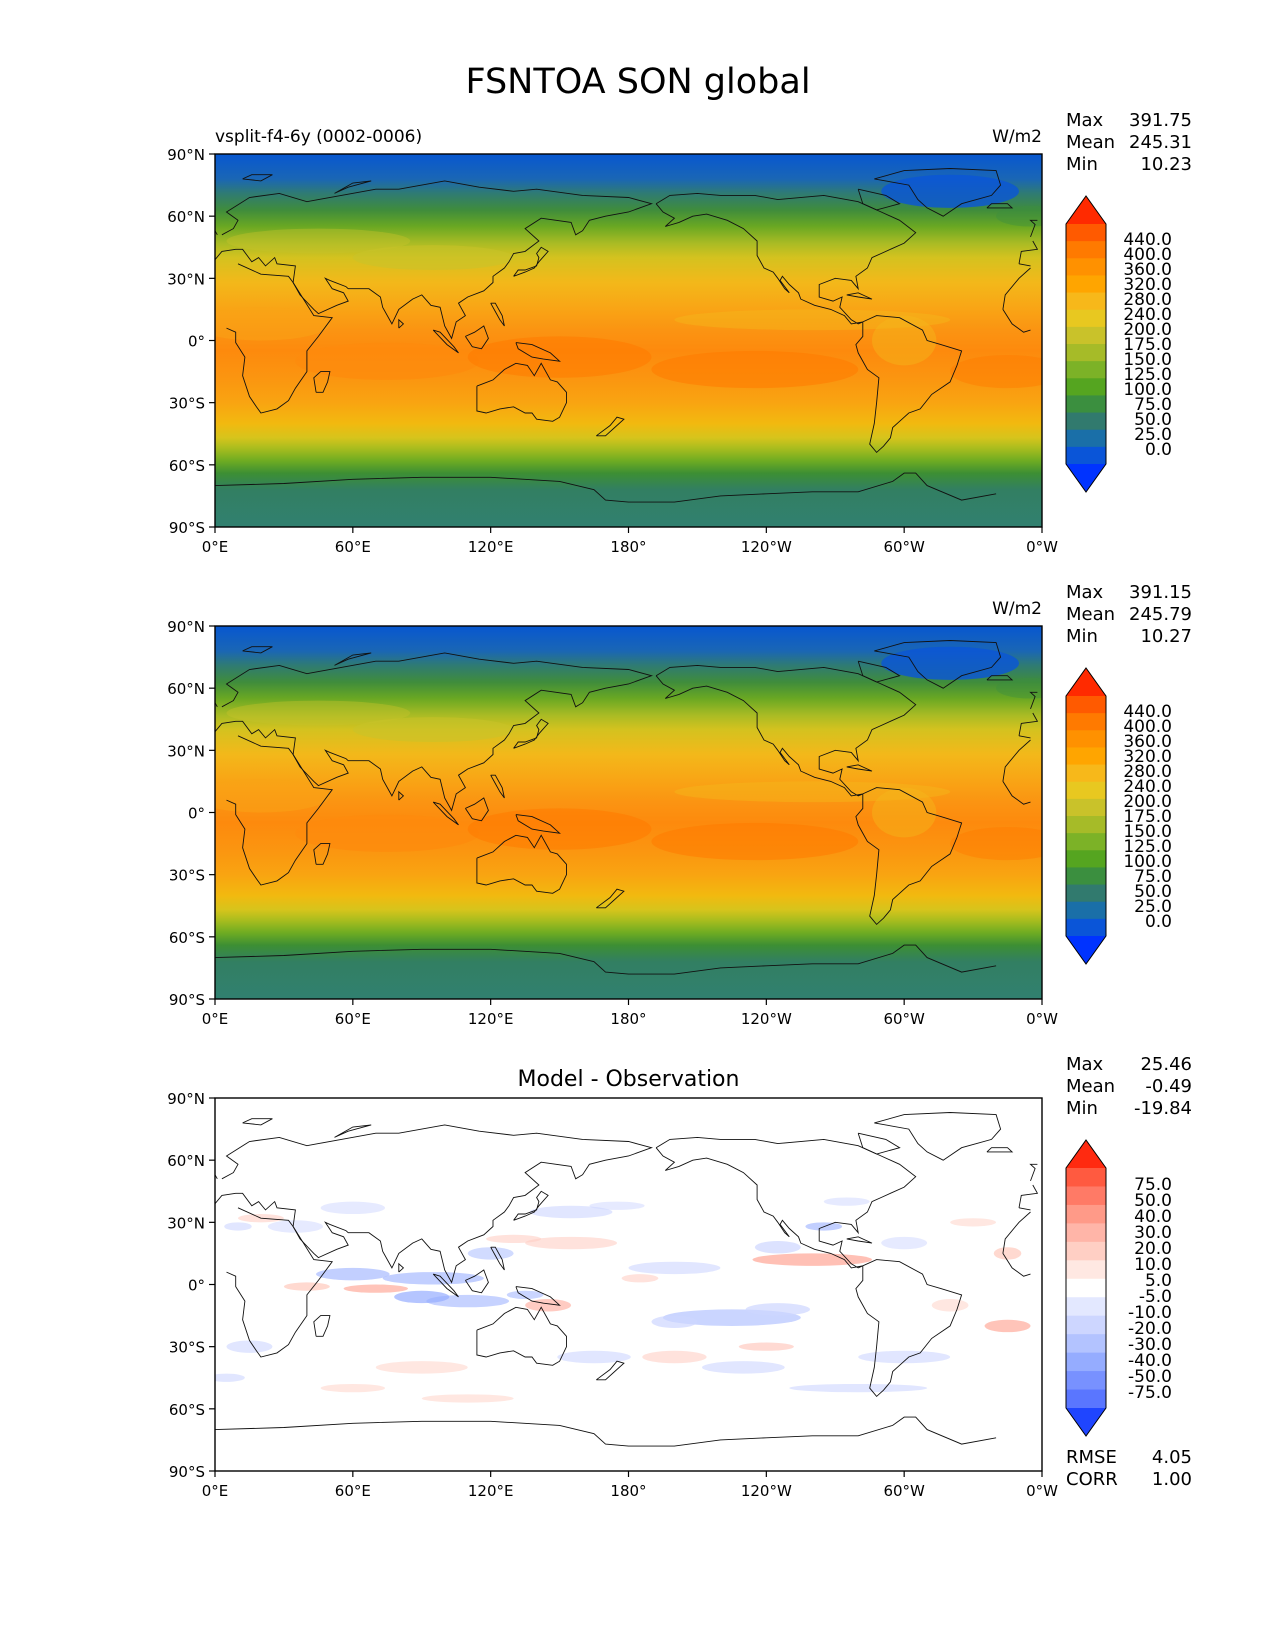 This screenshot has width=1275, height=1650. Describe the element at coordinates (1153, 907) in the screenshot. I see `colorbar-label: 25.0` at that location.